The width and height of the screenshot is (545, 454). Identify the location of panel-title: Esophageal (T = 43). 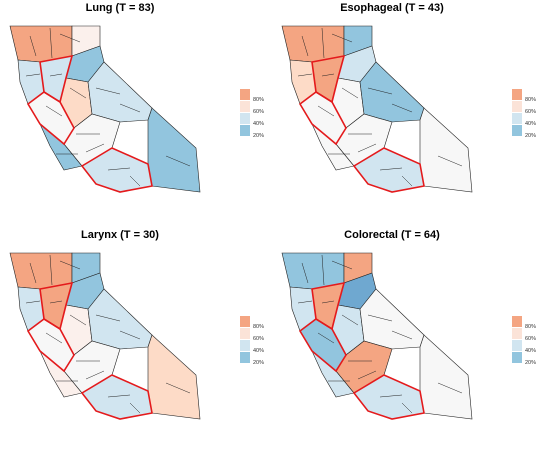
(392, 8).